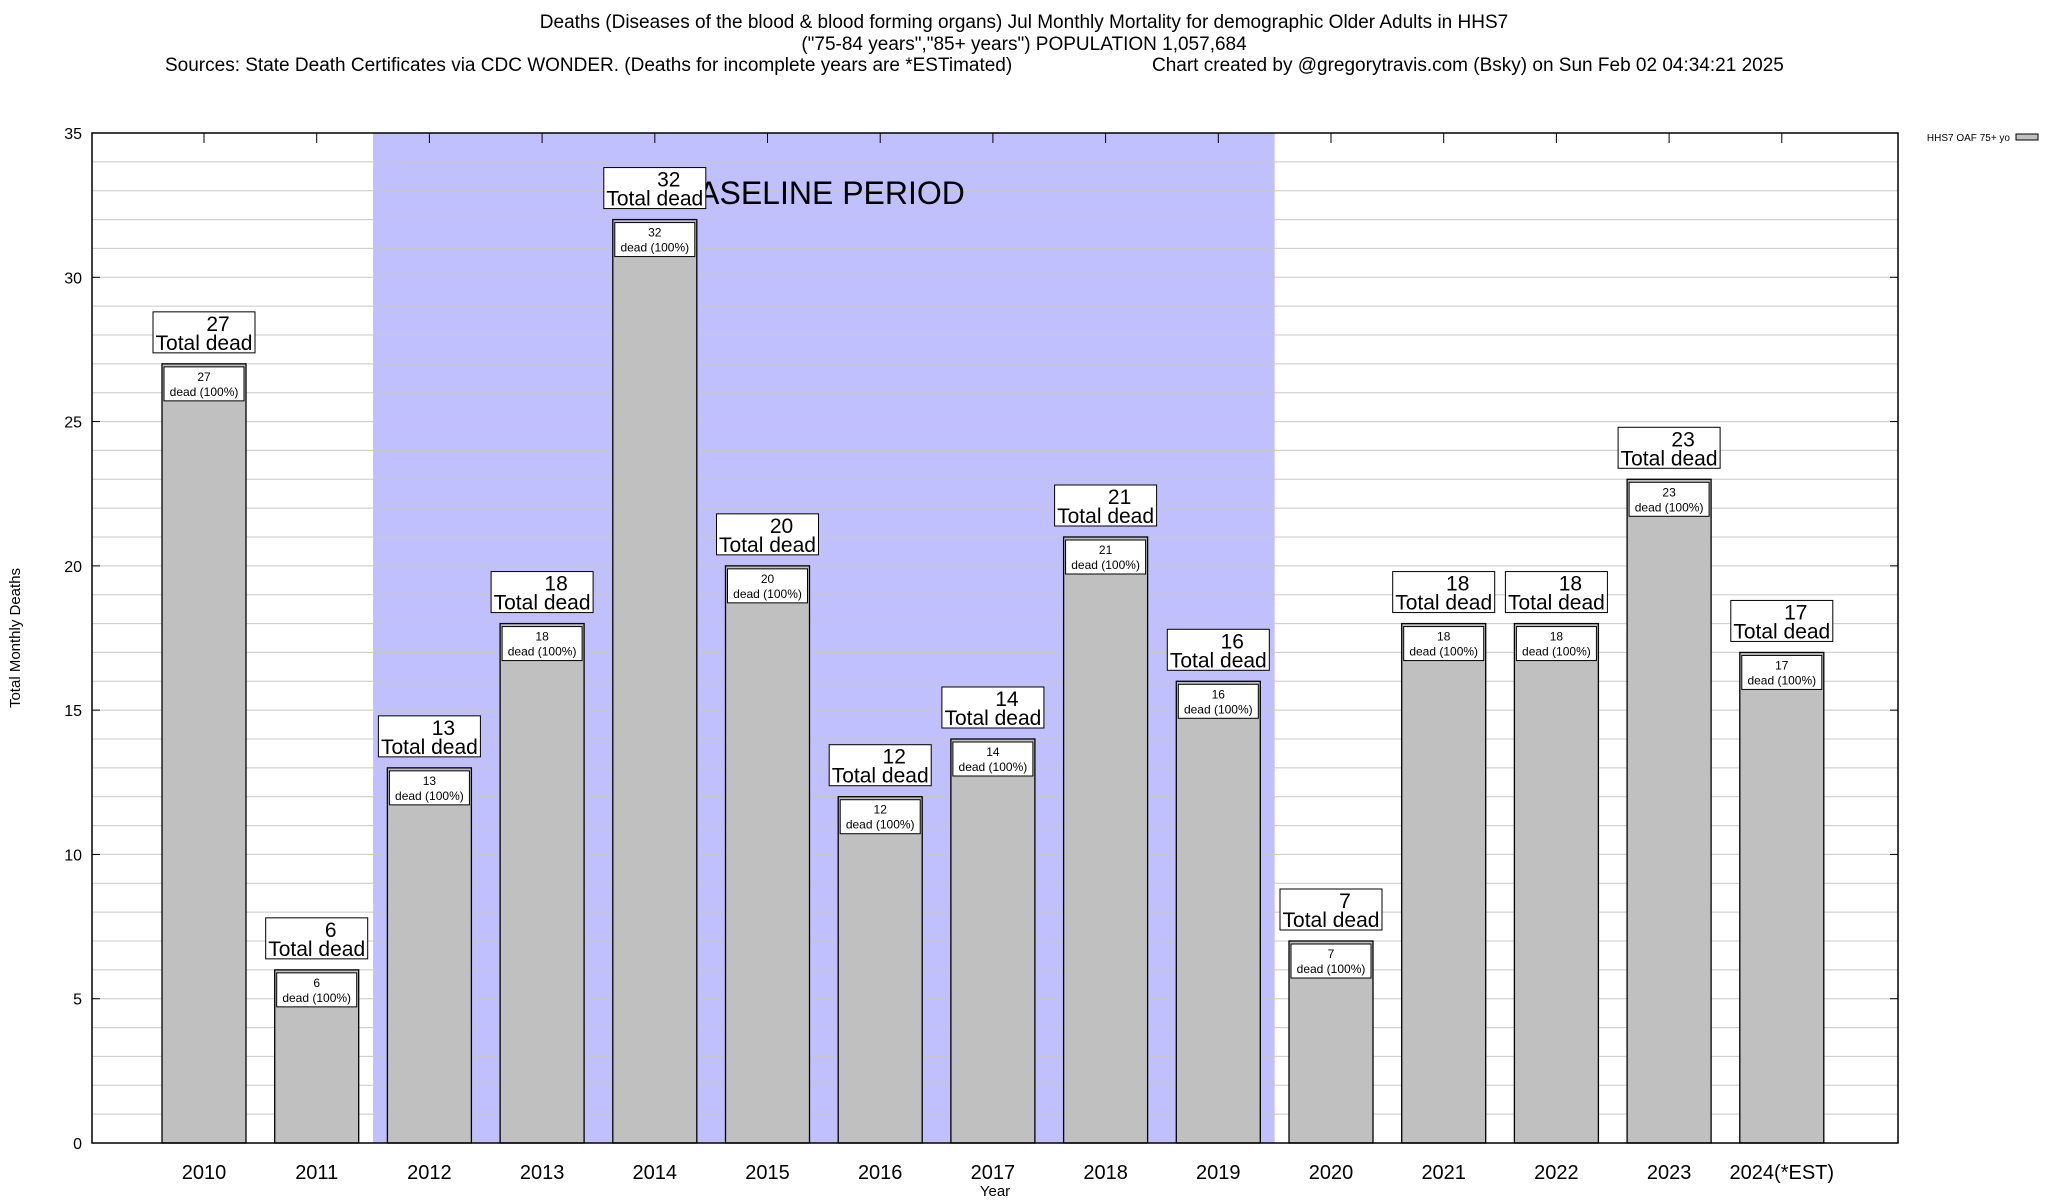 The height and width of the screenshot is (1200, 2048). What do you see at coordinates (1669, 811) in the screenshot?
I see `bar-2023` at bounding box center [1669, 811].